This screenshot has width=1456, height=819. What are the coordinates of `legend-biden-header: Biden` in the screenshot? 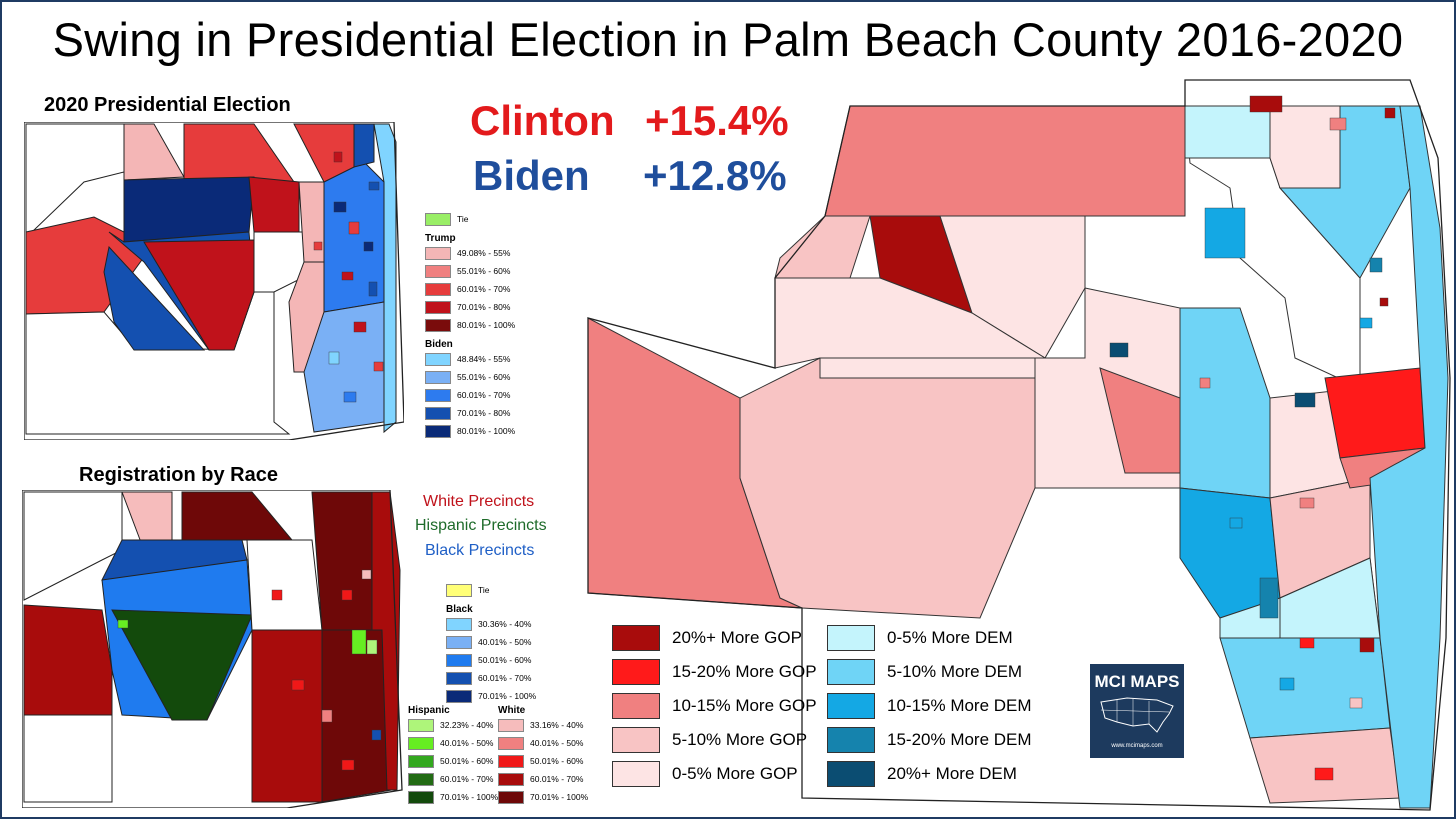 It's located at (439, 344).